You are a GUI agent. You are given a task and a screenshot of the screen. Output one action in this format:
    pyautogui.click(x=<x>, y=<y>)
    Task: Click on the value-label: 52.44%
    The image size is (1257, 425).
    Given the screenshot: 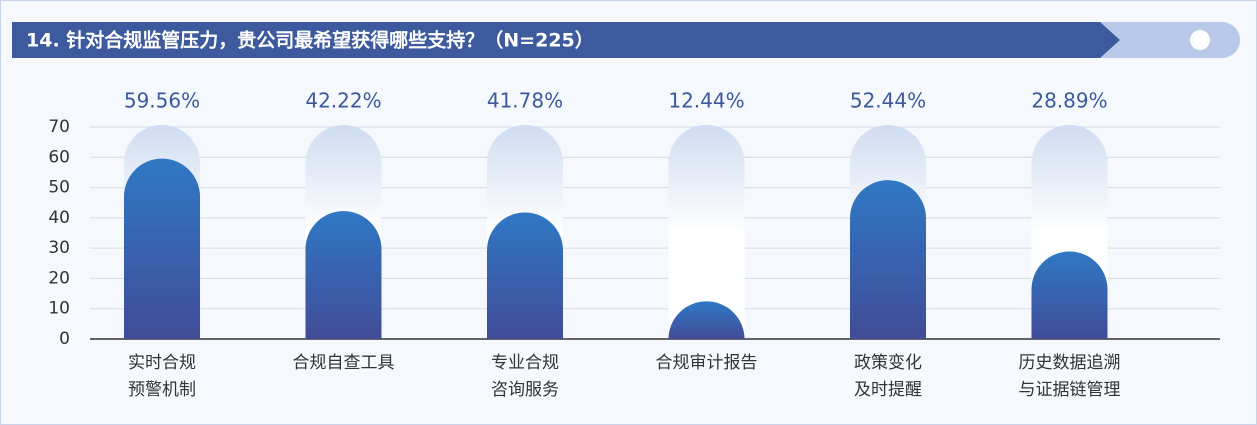 What is the action you would take?
    pyautogui.click(x=888, y=101)
    